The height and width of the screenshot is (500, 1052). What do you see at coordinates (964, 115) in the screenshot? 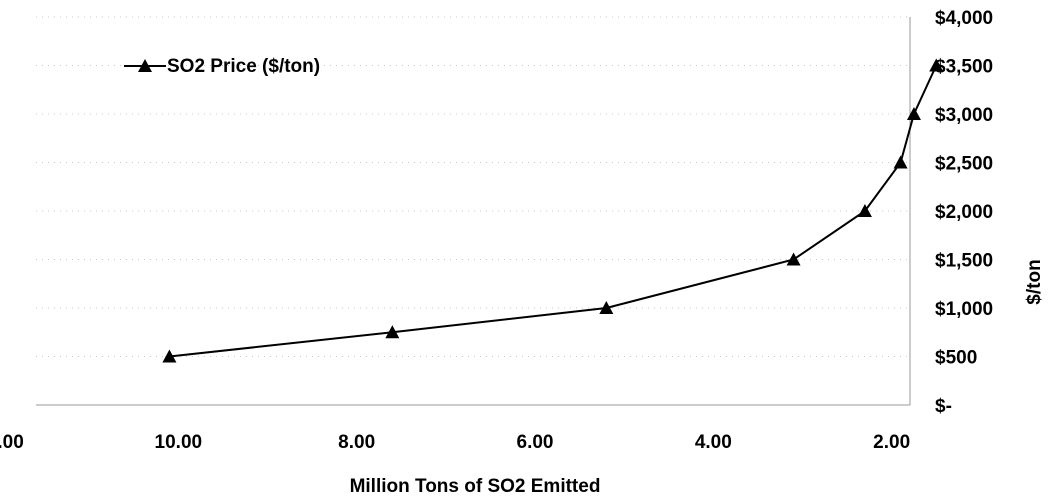
I see `y-tick-label: $3,000` at bounding box center [964, 115].